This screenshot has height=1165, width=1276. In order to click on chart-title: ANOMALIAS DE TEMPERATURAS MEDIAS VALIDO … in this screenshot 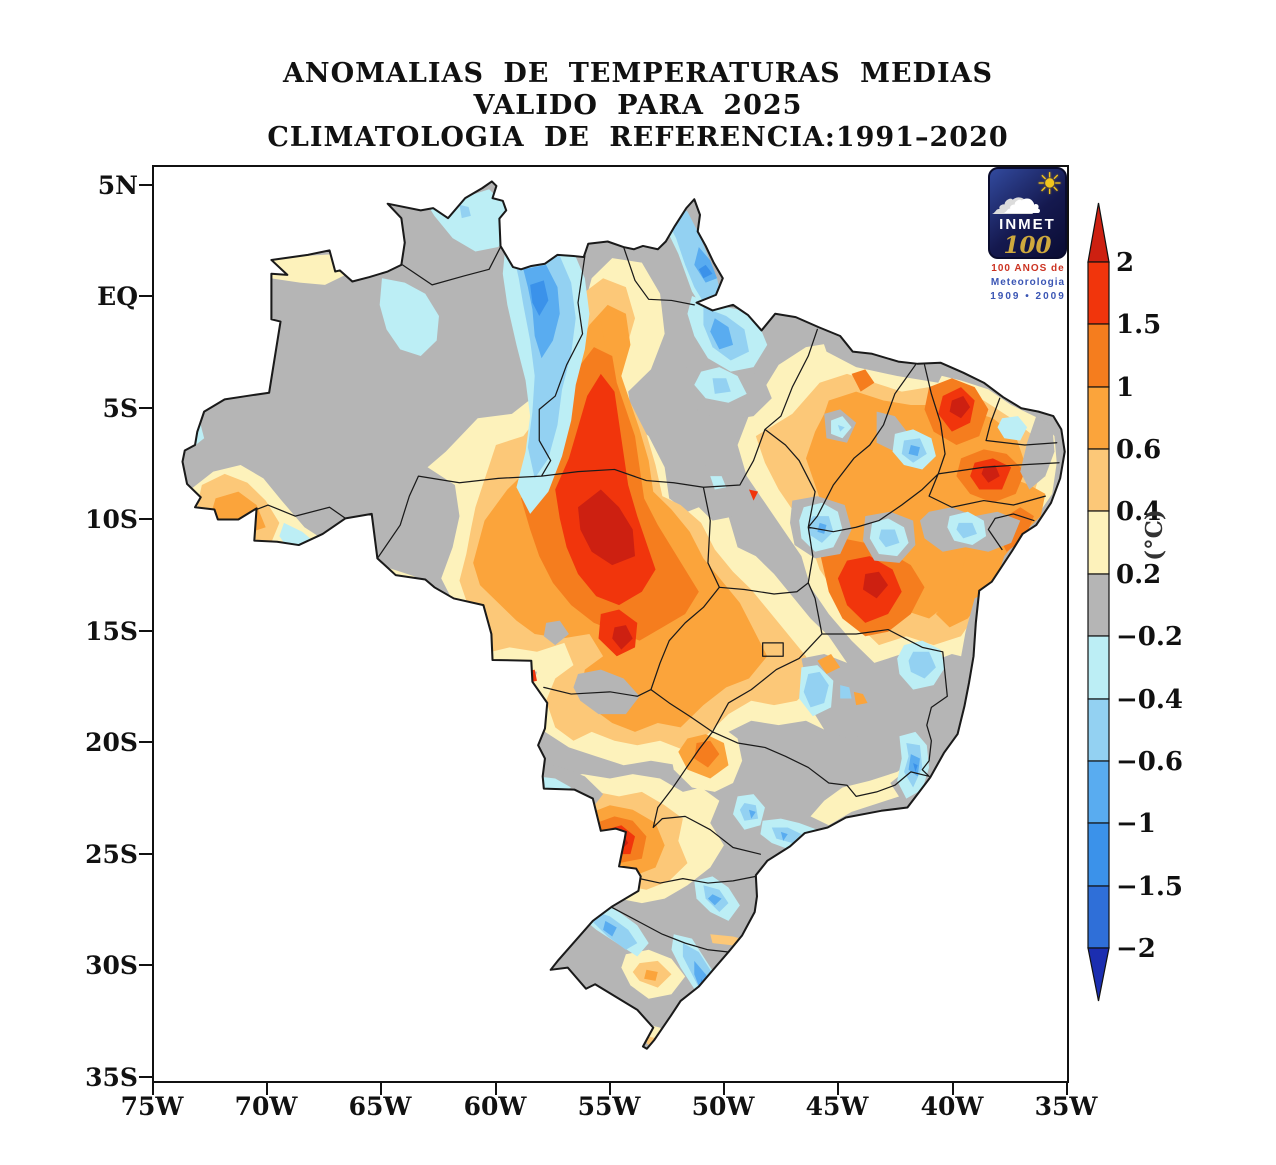, I will do `click(638, 106)`.